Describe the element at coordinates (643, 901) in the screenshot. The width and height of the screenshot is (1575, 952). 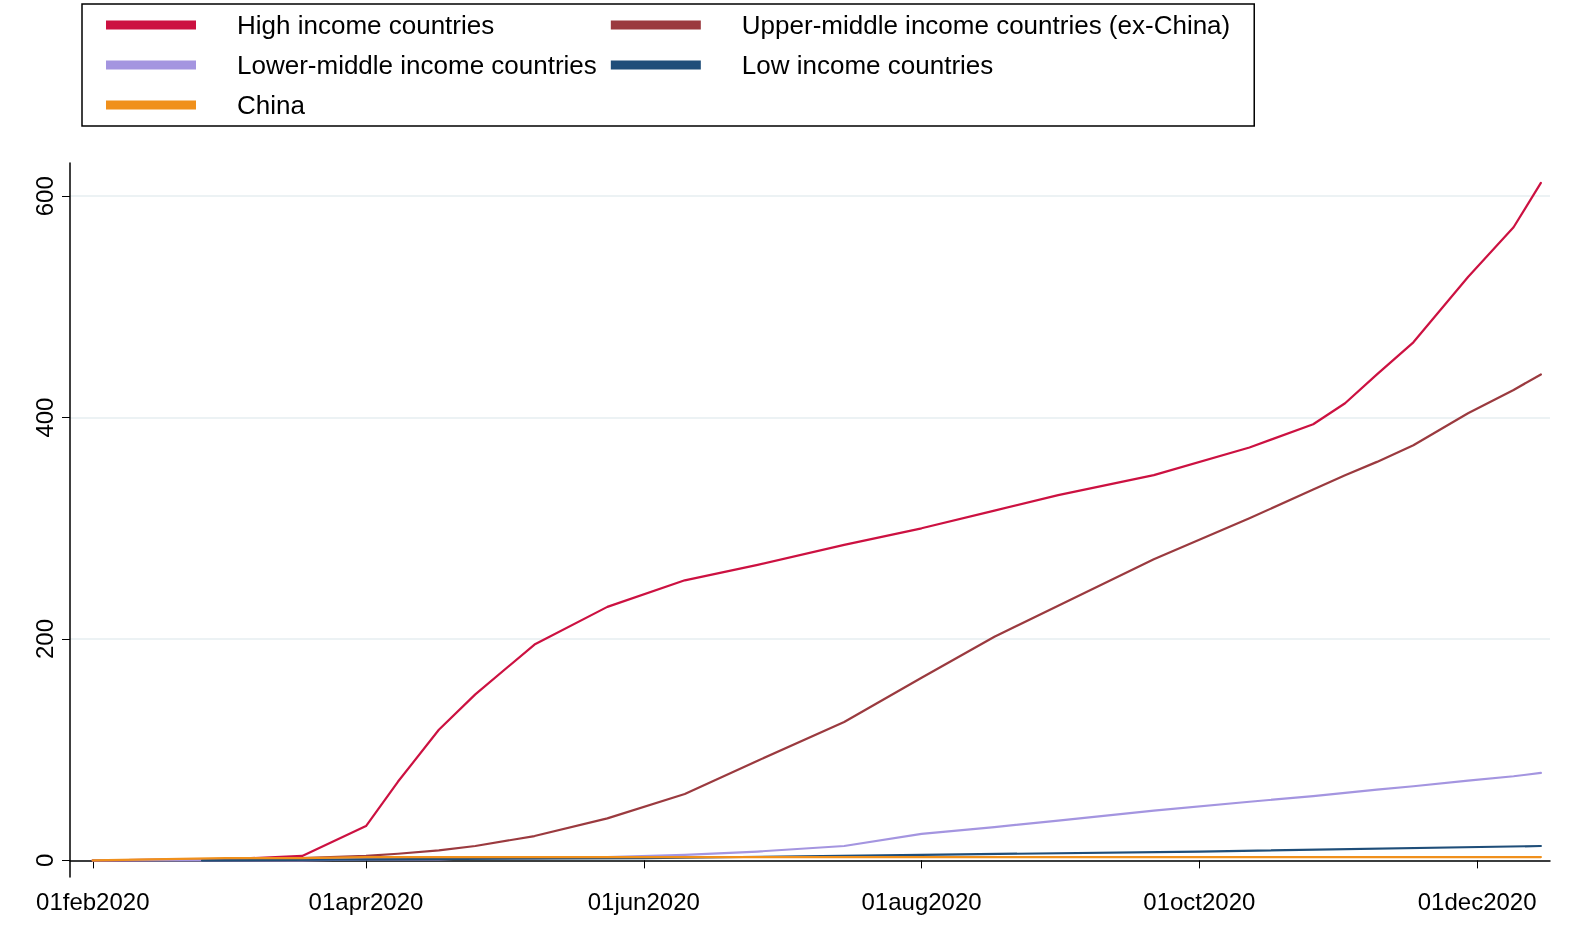
I see `x-tick-label: 01jun2020` at that location.